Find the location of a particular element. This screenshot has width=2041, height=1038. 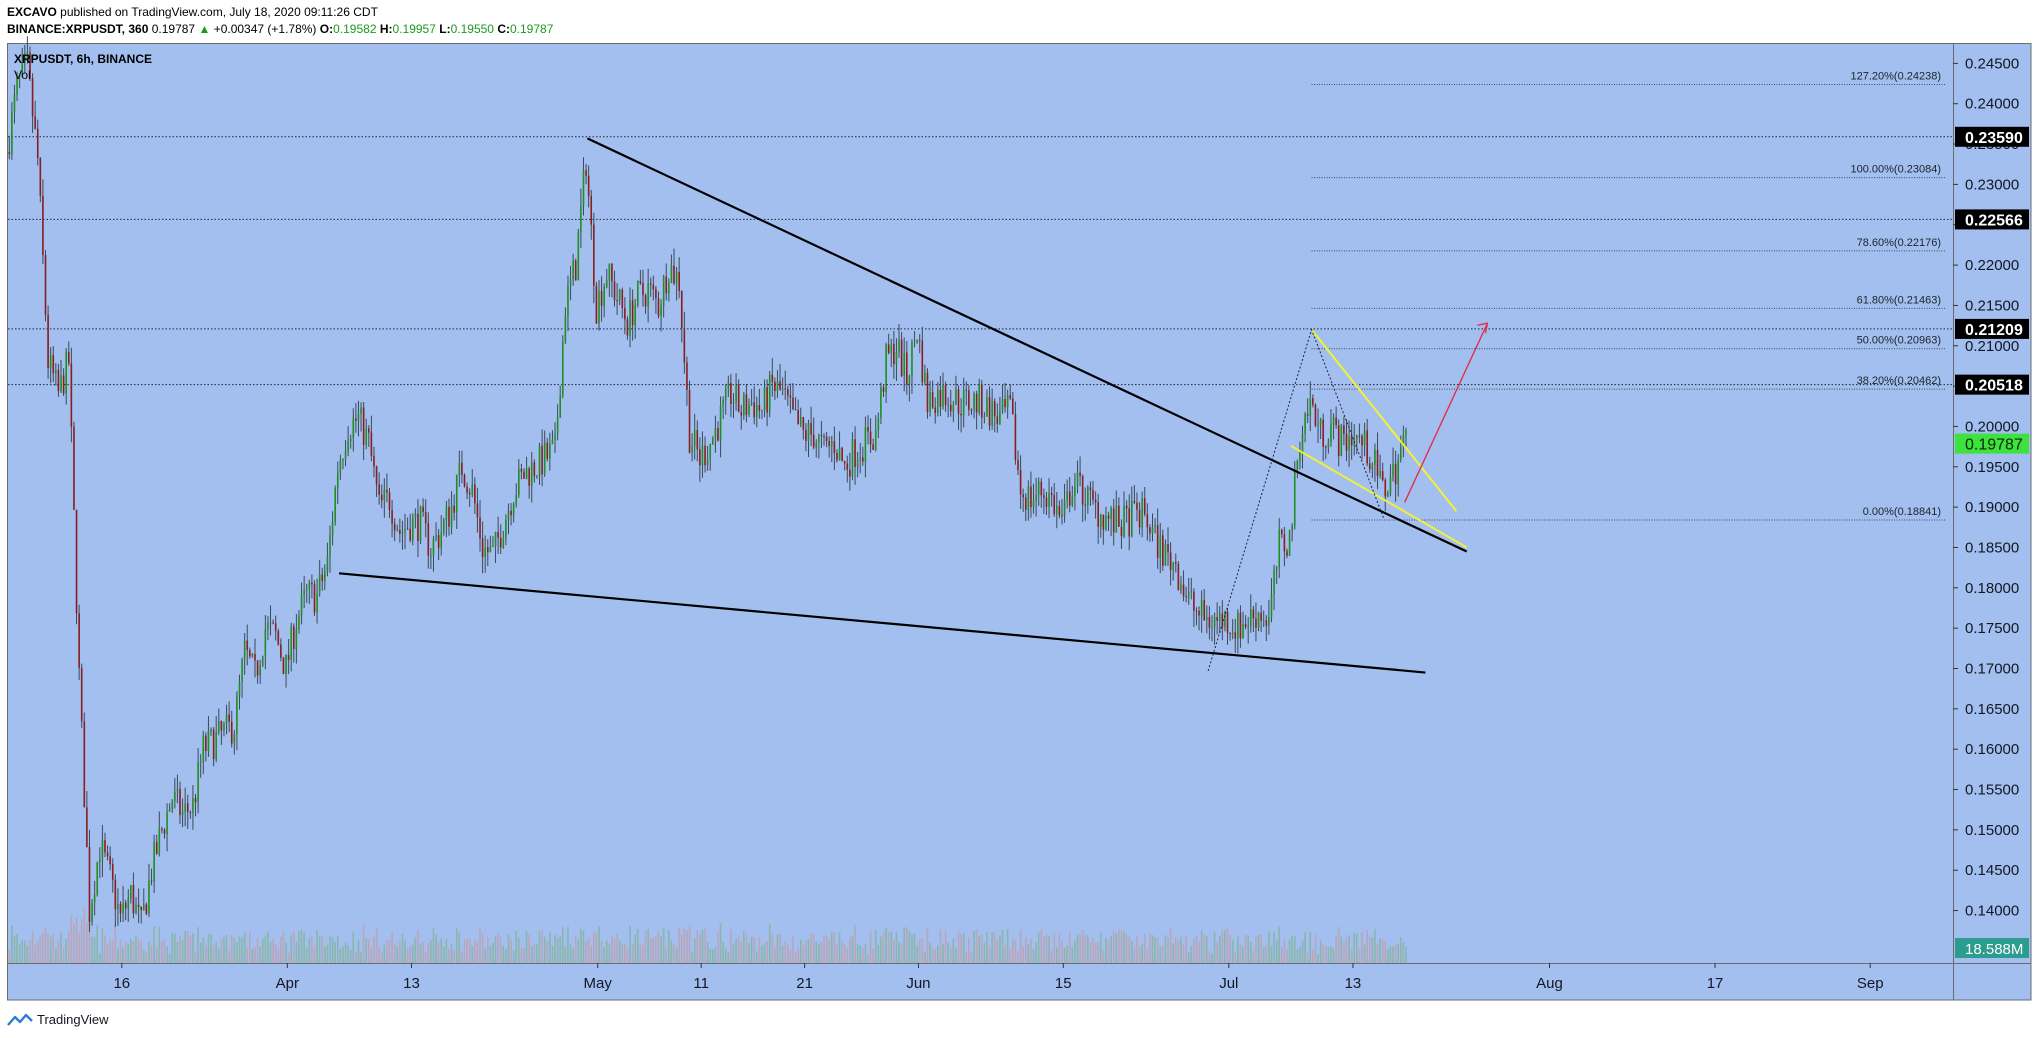

tradingview-logo-icon is located at coordinates (20, 1019).